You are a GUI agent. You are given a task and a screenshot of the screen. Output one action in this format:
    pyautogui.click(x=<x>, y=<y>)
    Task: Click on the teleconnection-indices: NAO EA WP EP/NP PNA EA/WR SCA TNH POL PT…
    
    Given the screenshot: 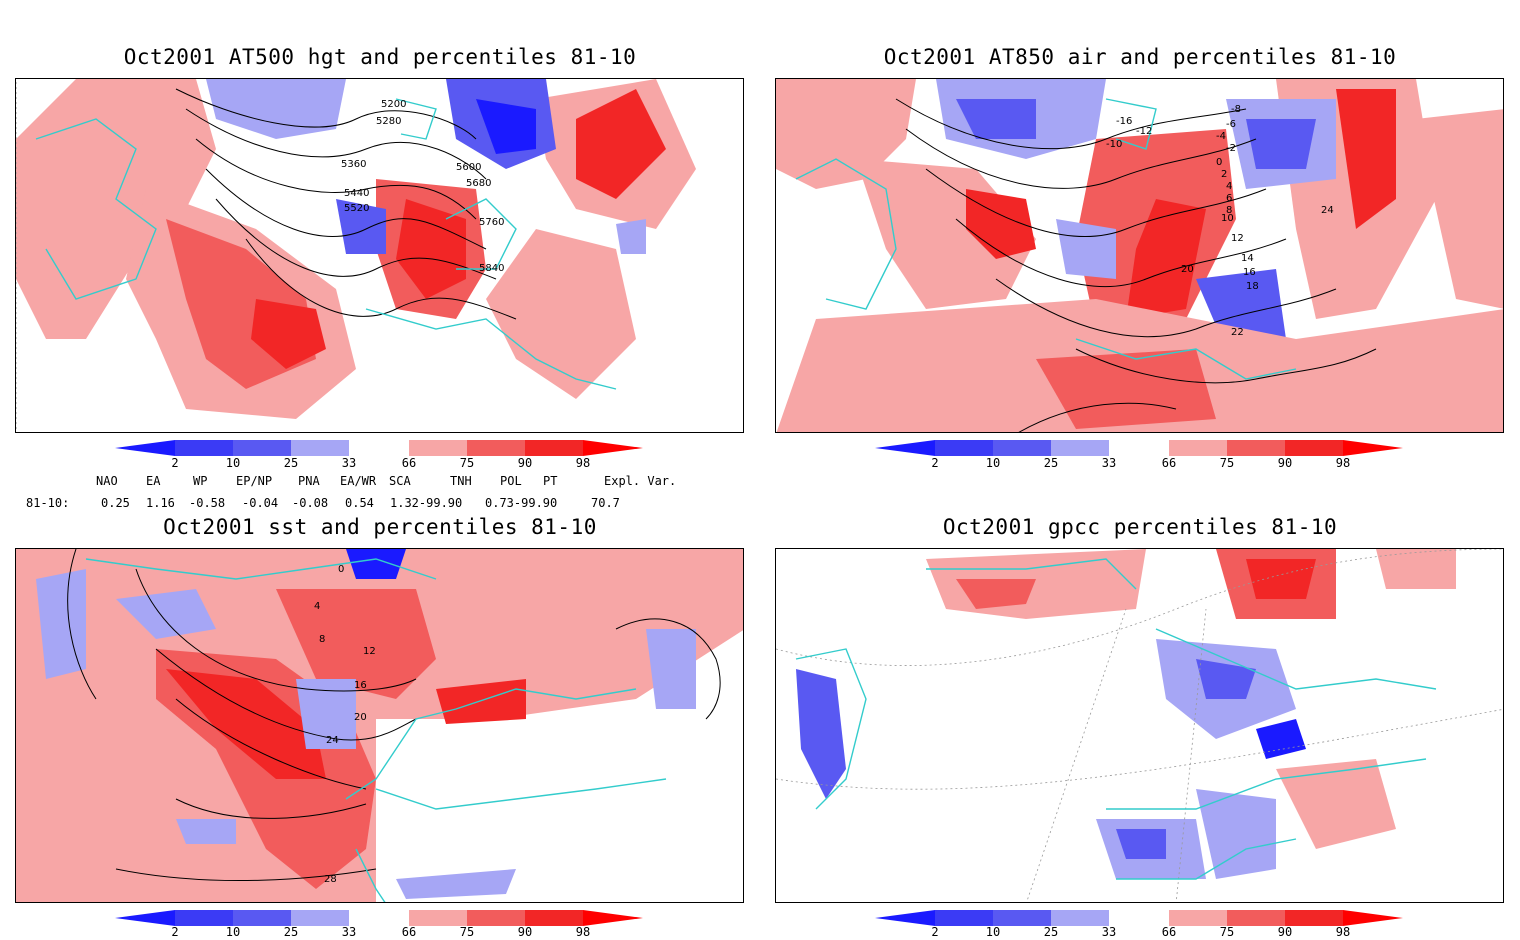 What is the action you would take?
    pyautogui.click(x=380, y=494)
    